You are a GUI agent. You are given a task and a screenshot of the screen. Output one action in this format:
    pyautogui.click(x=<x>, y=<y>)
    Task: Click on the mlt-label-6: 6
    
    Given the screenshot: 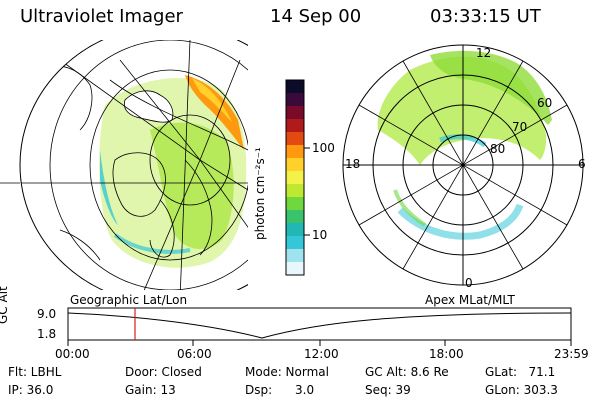 What is the action you would take?
    pyautogui.click(x=582, y=164)
    